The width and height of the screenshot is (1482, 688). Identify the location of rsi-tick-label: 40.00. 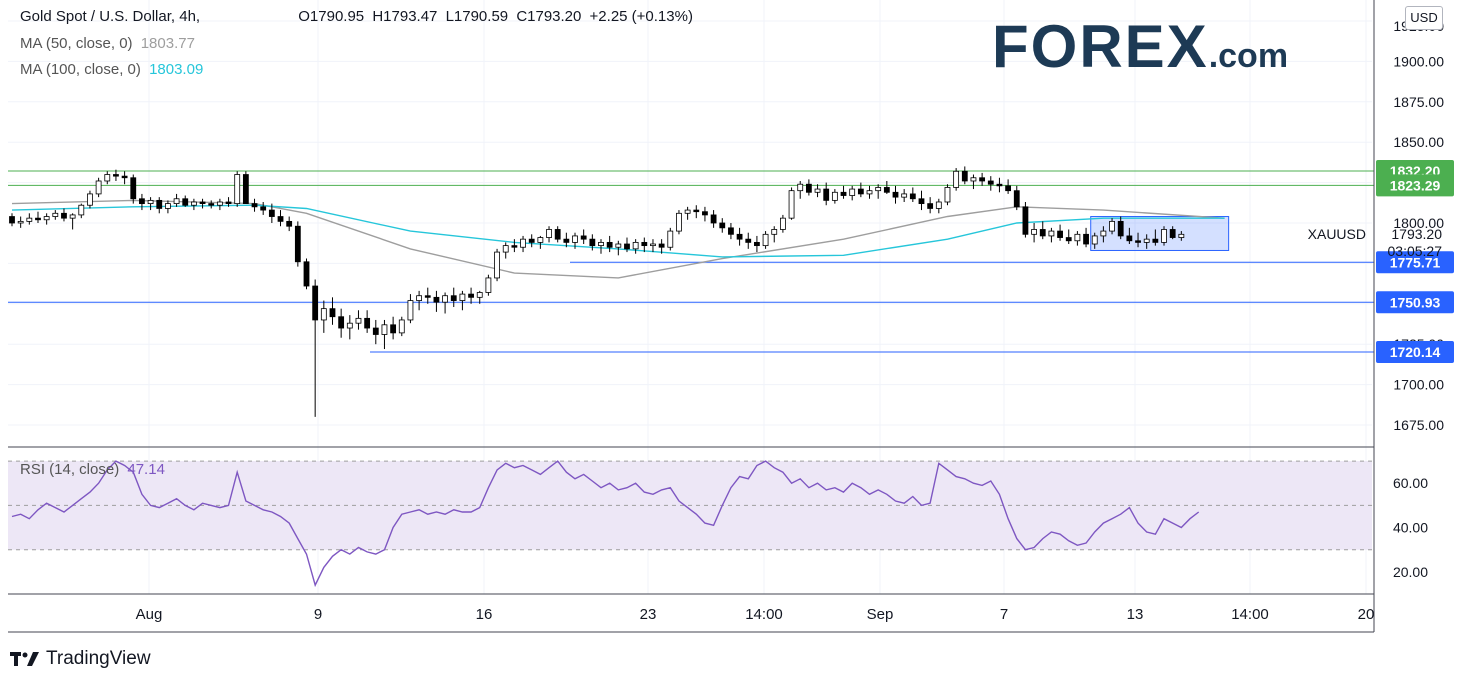
(1410, 528).